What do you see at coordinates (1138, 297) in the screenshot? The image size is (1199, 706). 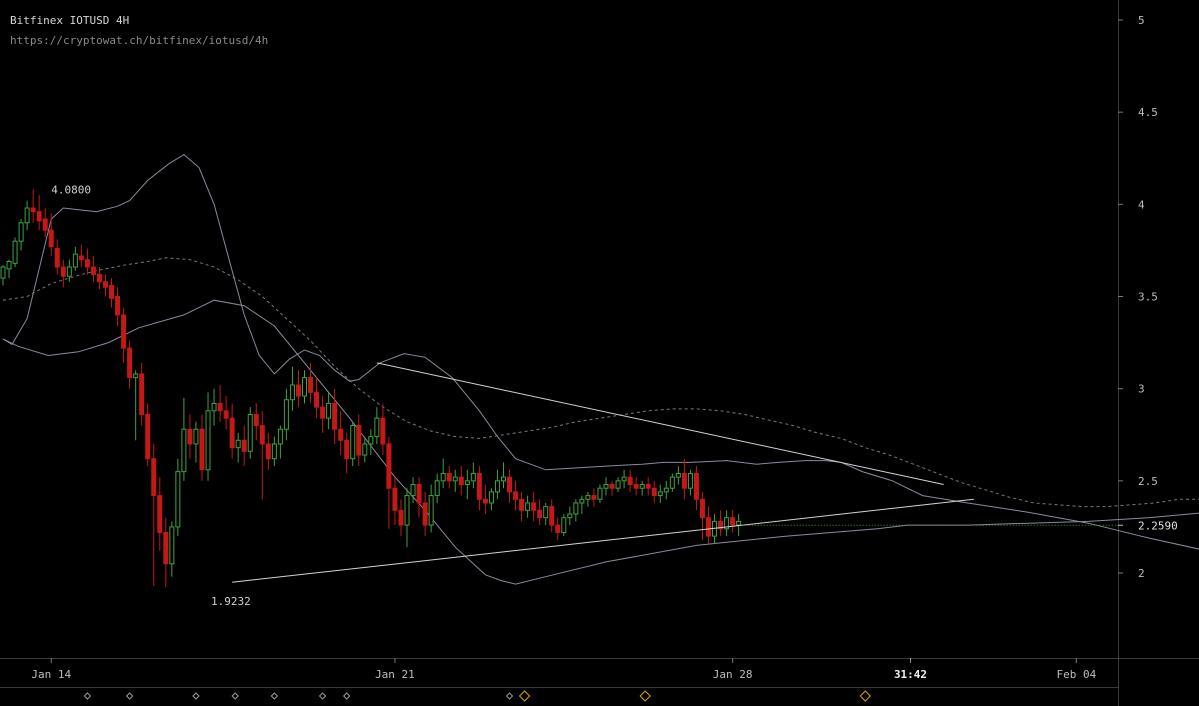 I see `y-axis: 5 4.5 4 3.5 3 2.5 2` at bounding box center [1138, 297].